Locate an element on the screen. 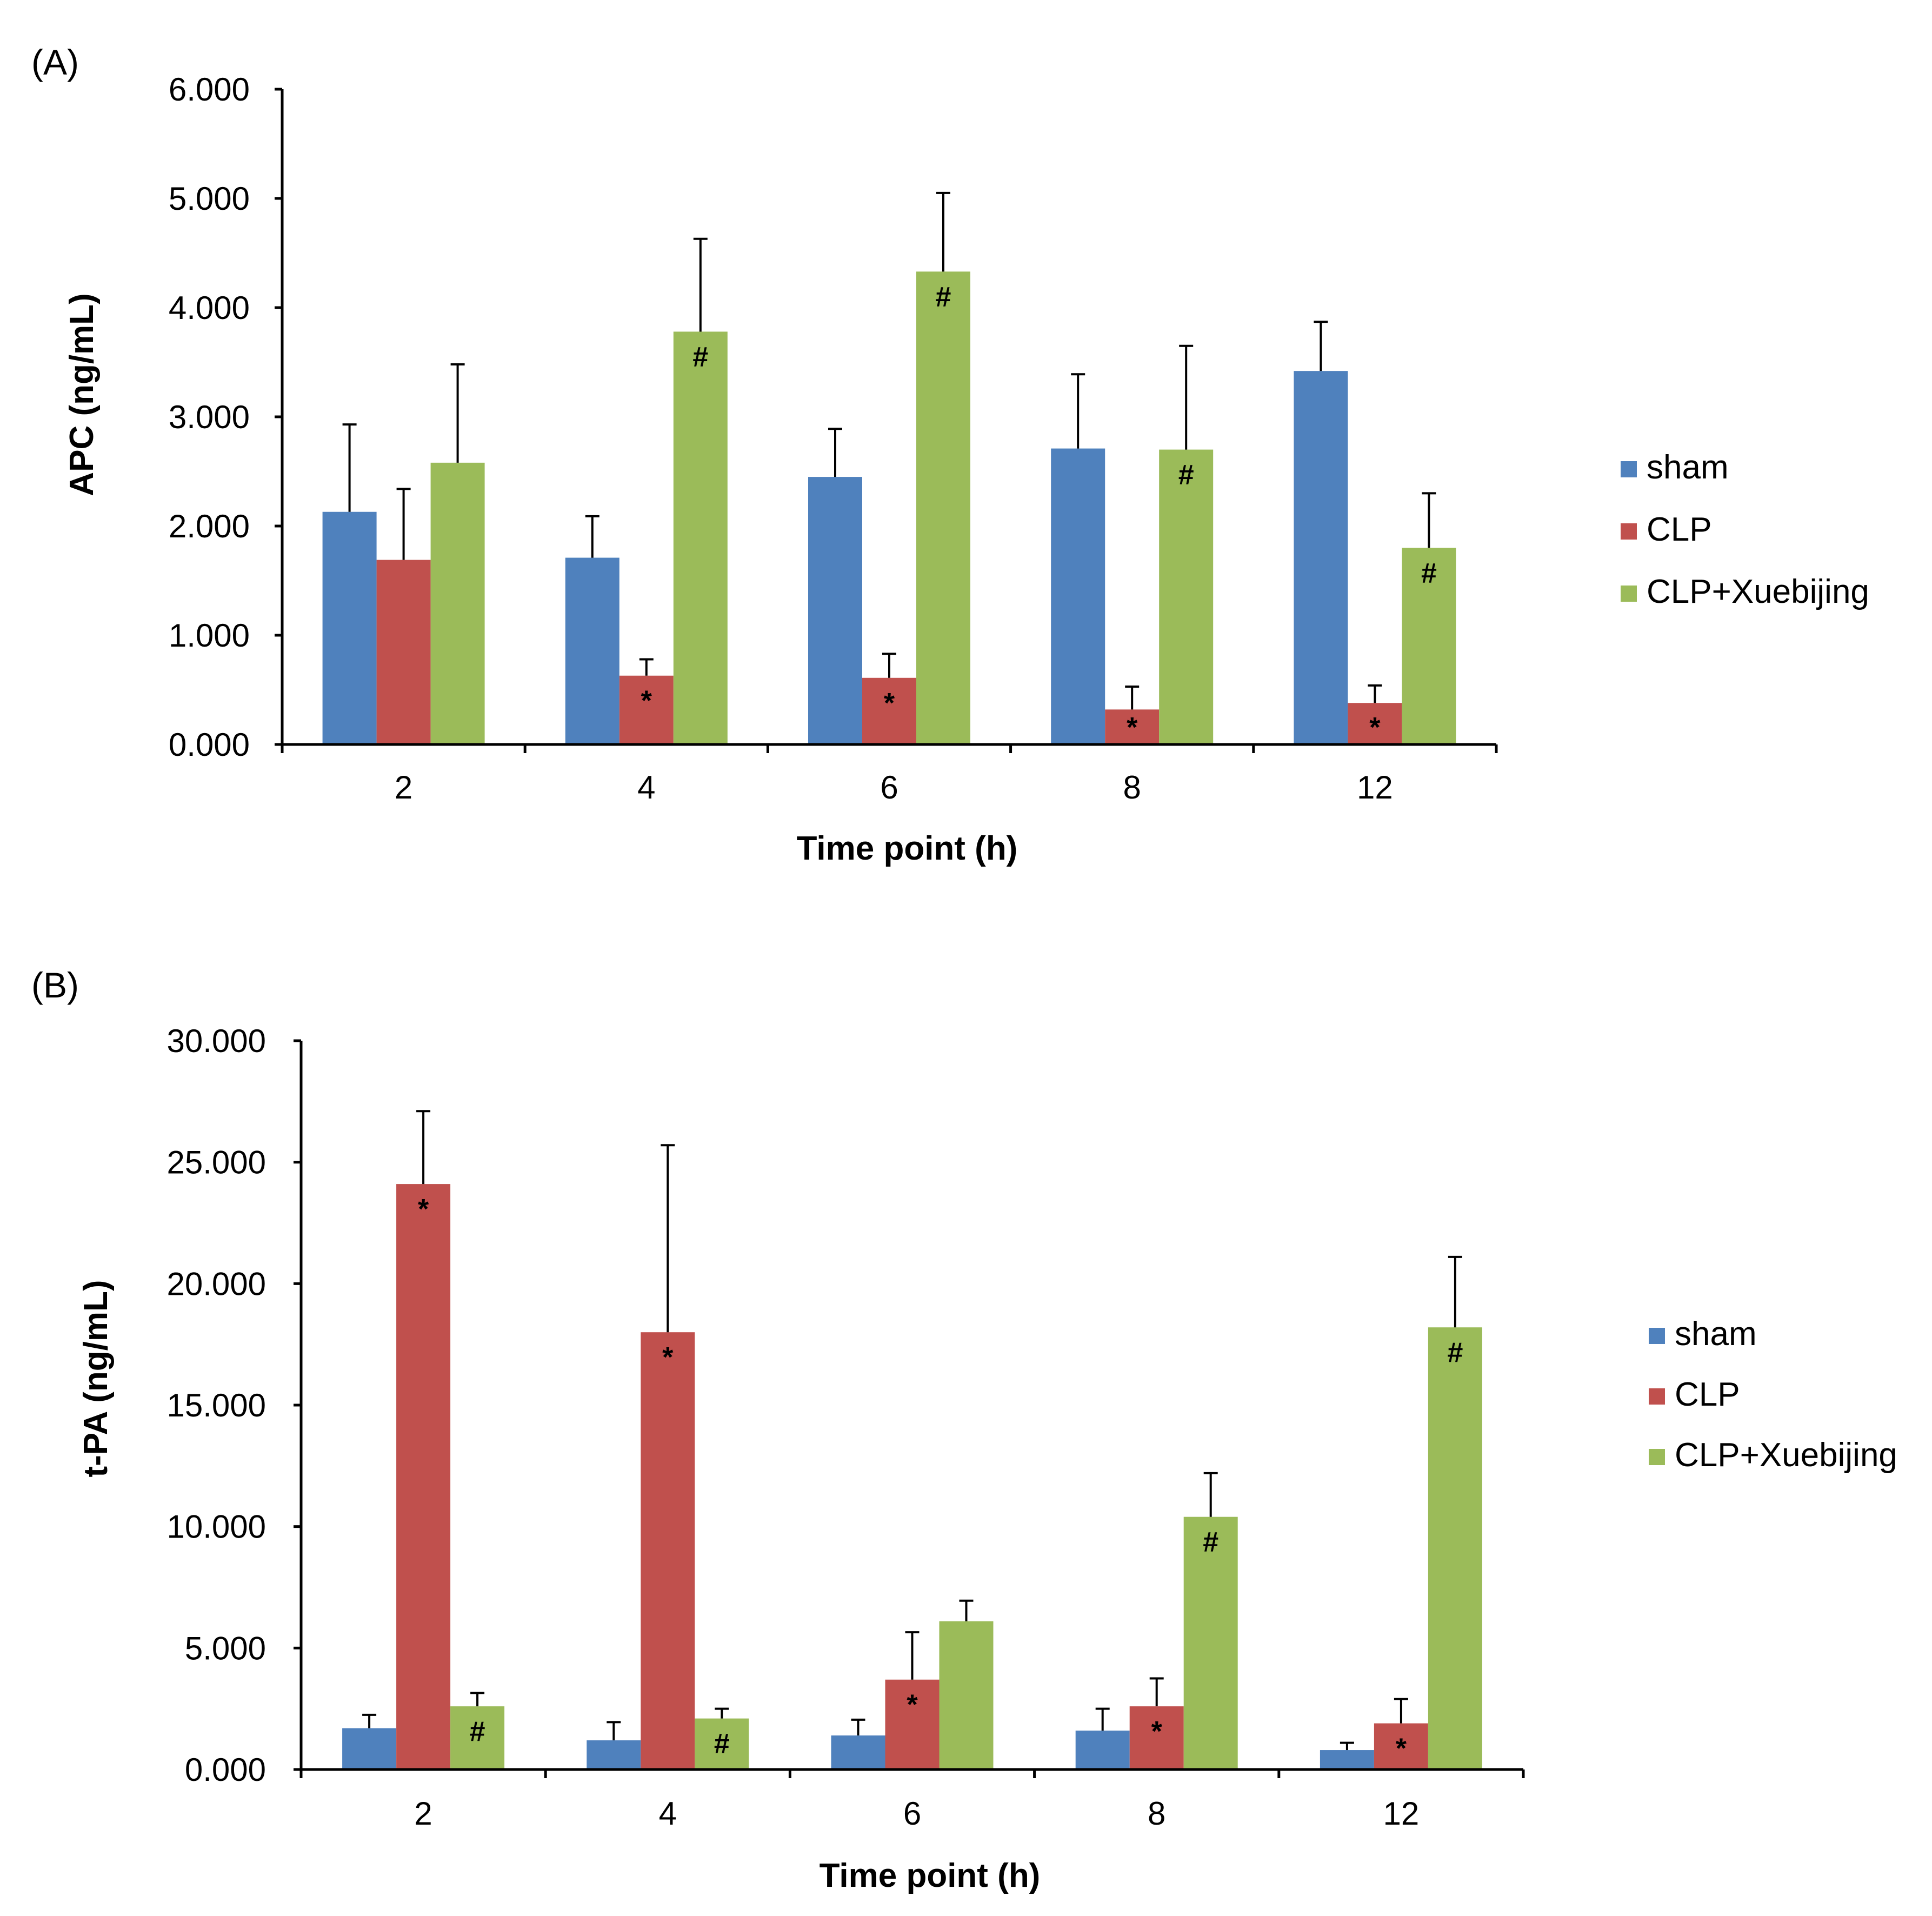 This screenshot has width=1932, height=1916. y-tick-labels-a: 0.000 1.000 2.000 3.000 4.000 5.000 6.000 is located at coordinates (210, 417).